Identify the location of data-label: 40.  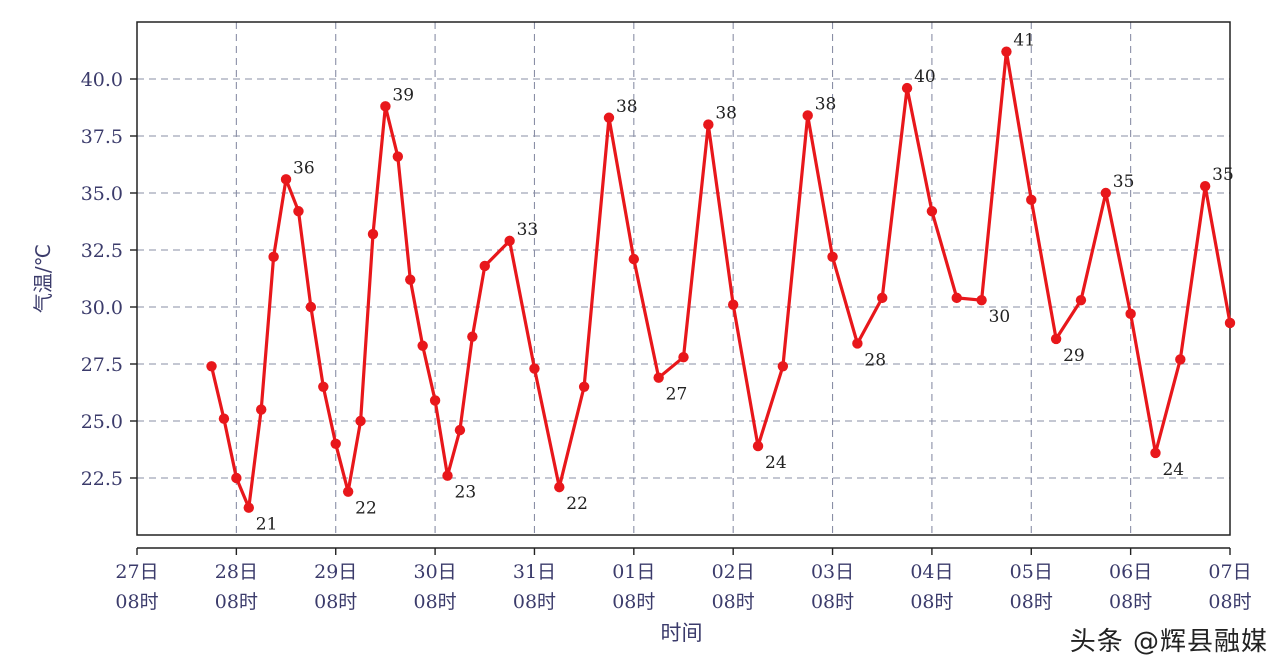
(925, 77).